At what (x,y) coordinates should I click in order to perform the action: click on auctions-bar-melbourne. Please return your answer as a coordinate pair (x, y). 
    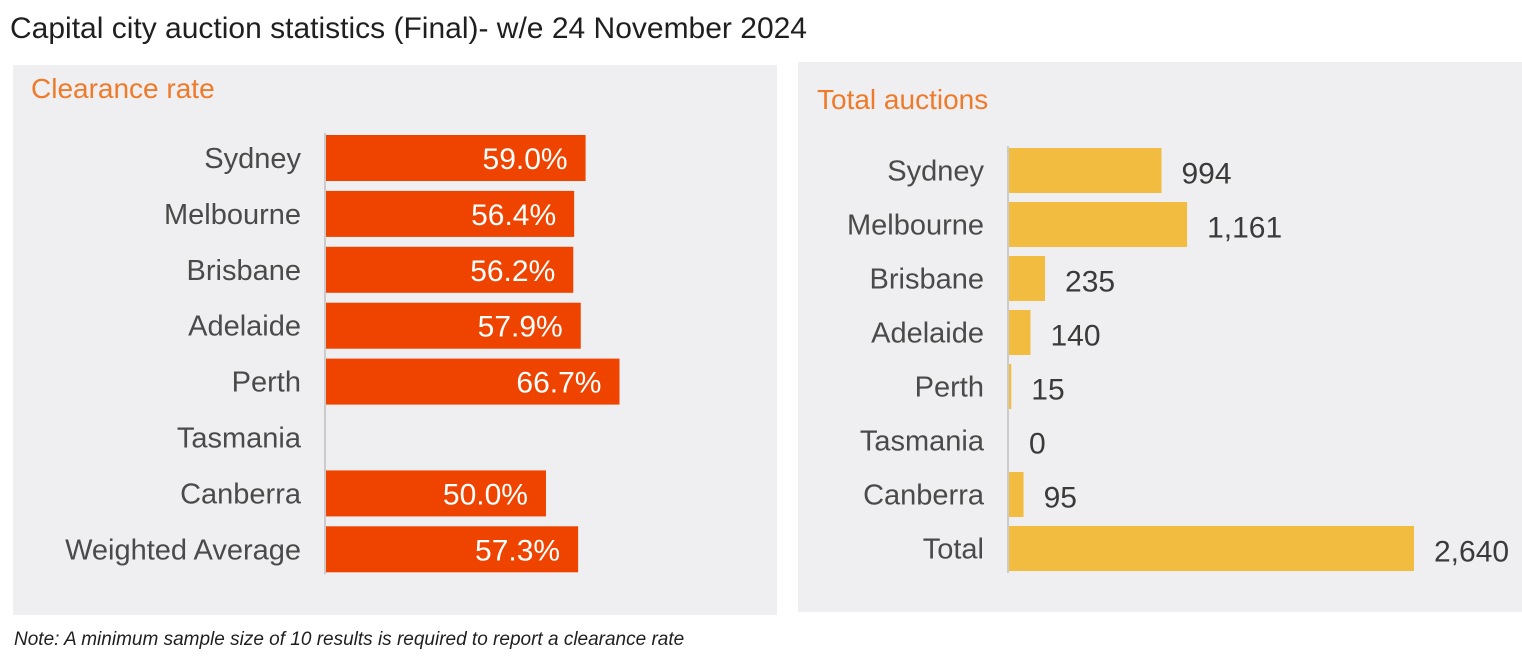
    Looking at the image, I should click on (1098, 224).